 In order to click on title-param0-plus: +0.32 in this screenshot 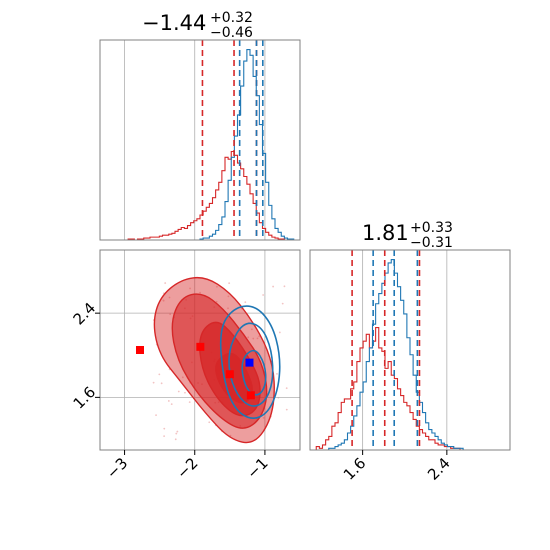, I will do `click(231, 18)`.